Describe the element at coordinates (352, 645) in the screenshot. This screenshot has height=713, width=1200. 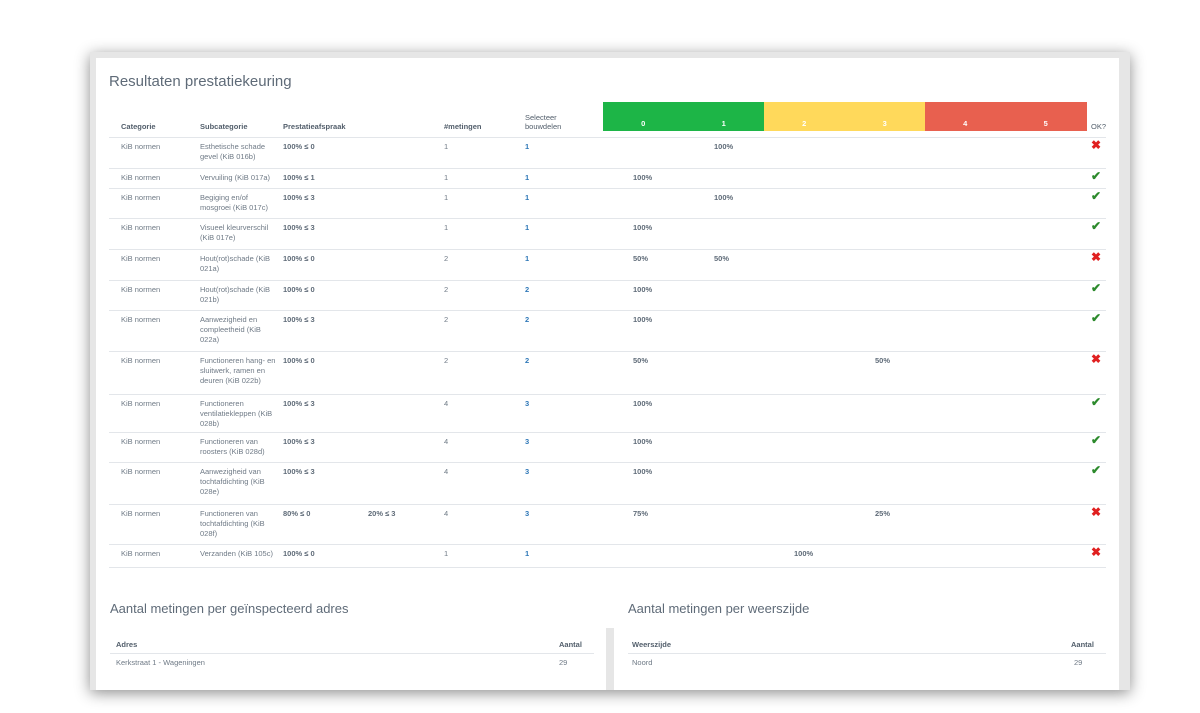
I see `adres-table-header: Adres Aantal` at that location.